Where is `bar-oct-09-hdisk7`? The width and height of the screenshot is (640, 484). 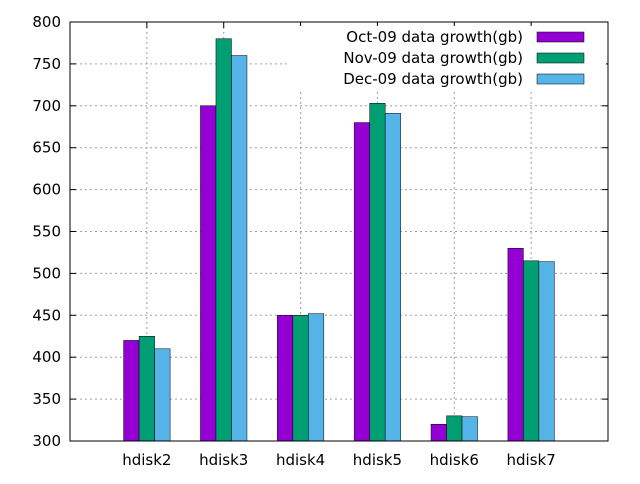
bar-oct-09-hdisk7 is located at coordinates (515, 345).